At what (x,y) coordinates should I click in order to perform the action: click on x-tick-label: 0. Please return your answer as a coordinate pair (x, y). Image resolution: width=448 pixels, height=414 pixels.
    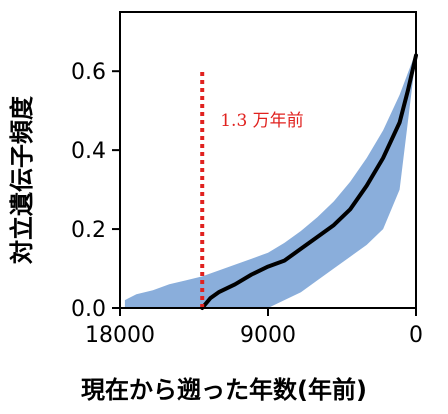
    Looking at the image, I should click on (416, 335).